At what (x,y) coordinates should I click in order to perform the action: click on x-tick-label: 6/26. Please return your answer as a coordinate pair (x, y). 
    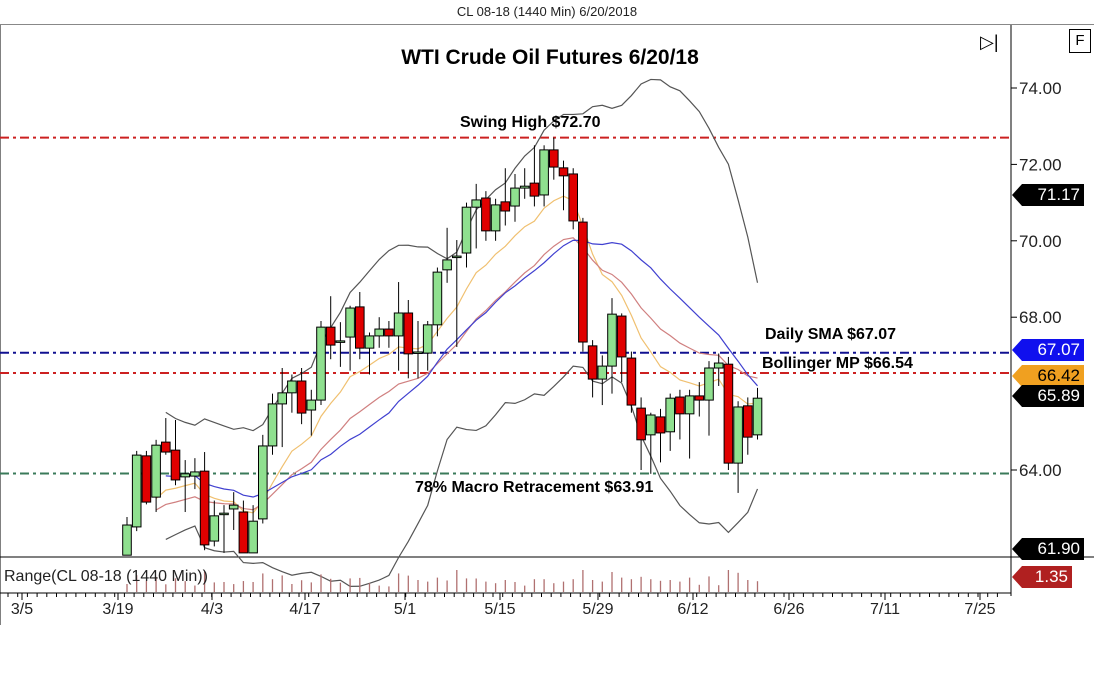
    Looking at the image, I should click on (788, 609).